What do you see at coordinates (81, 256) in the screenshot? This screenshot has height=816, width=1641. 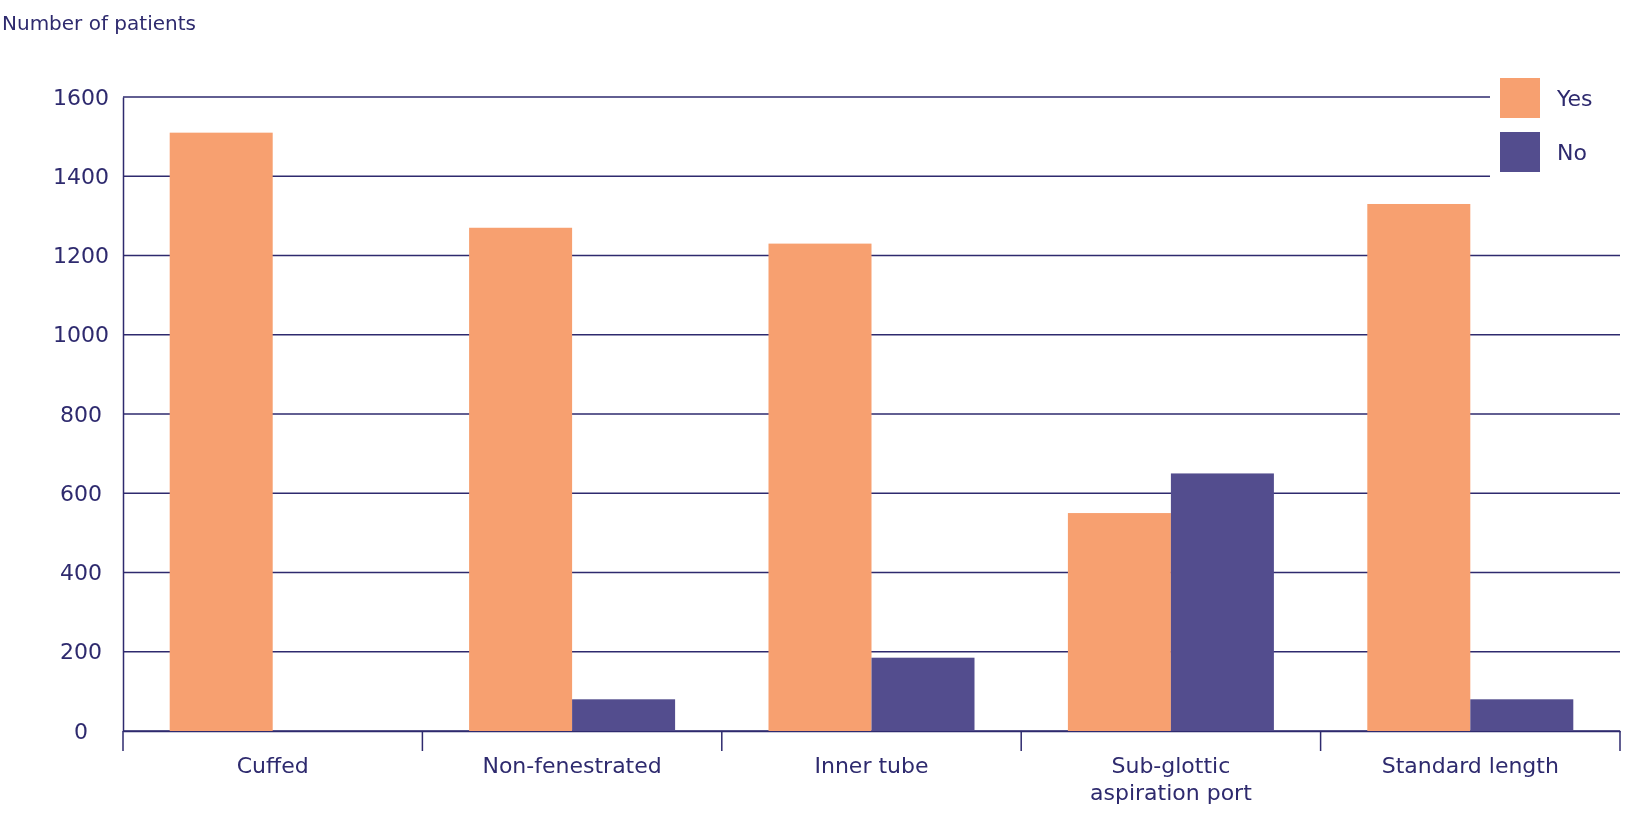 I see `y-tick-label: 1200` at bounding box center [81, 256].